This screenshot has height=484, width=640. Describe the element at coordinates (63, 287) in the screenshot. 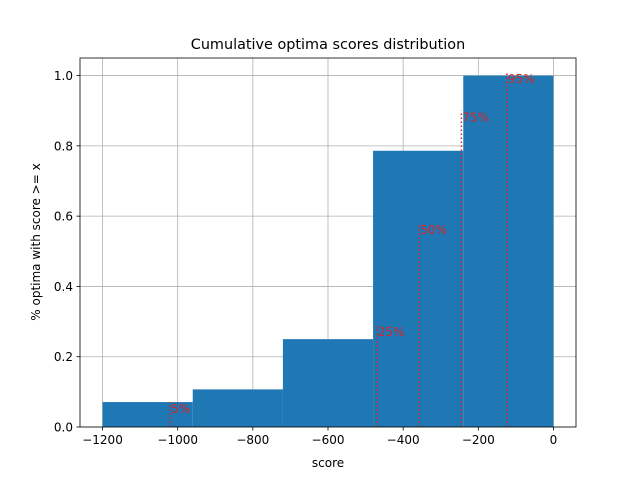

I see `y-tick-label: 0.4` at that location.